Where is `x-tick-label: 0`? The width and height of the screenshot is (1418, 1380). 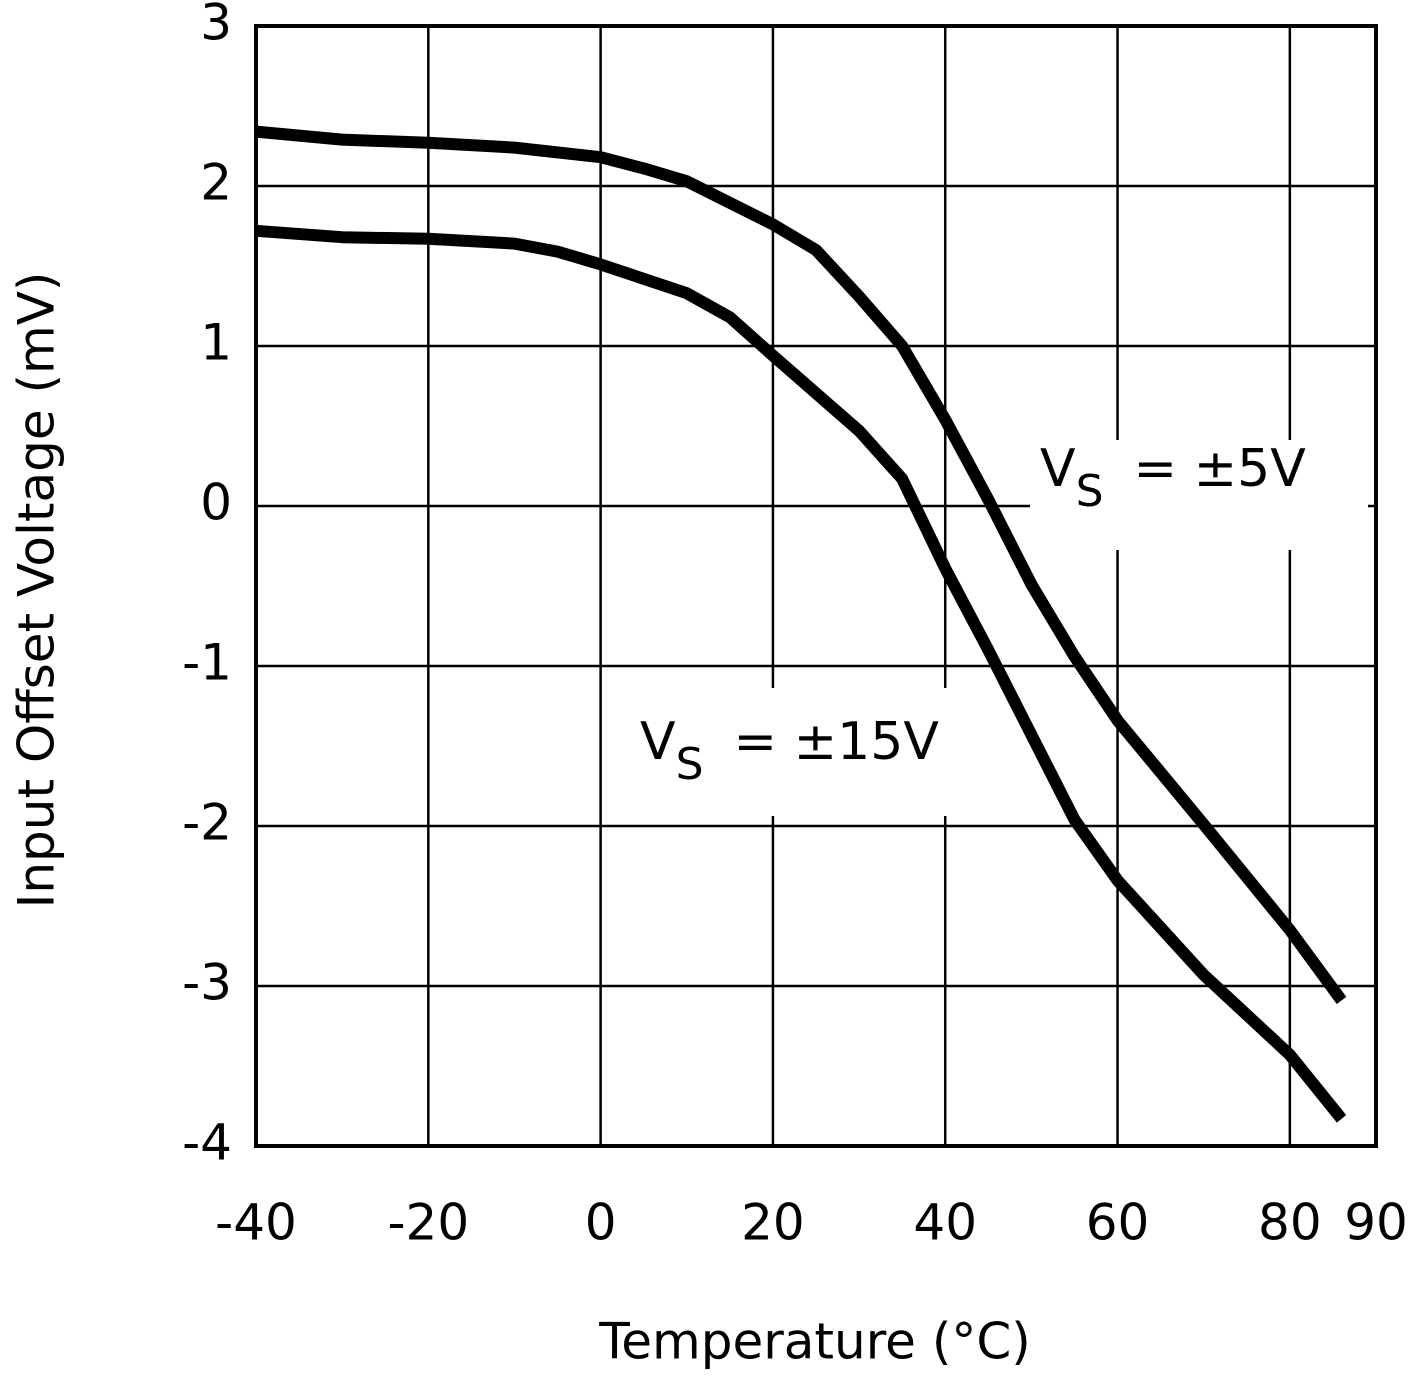
x-tick-label: 0 is located at coordinates (601, 1223).